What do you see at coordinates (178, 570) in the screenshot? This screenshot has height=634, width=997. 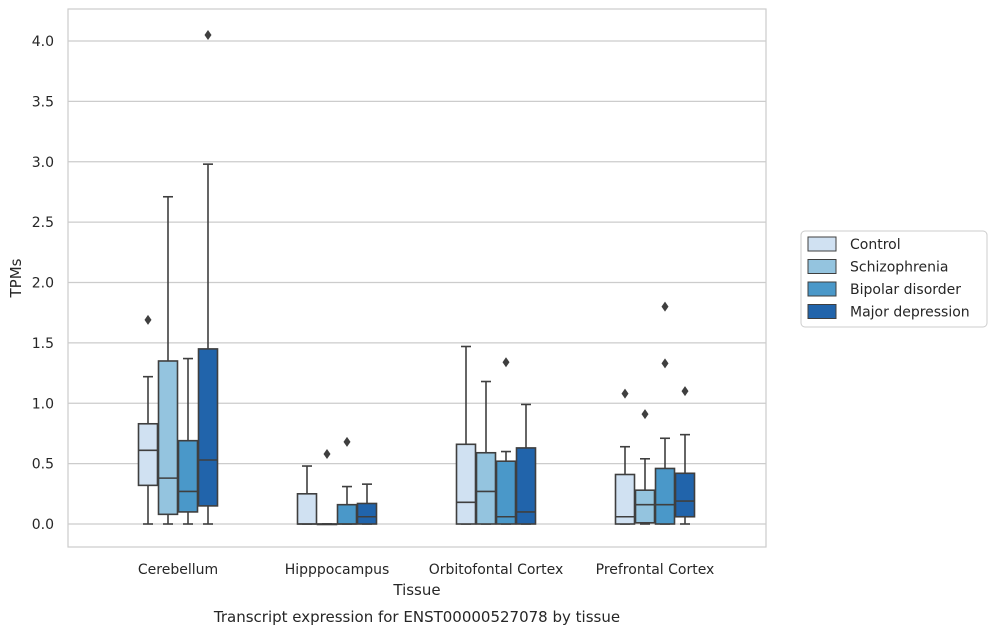 I see `x-tick-label: Cerebellum` at bounding box center [178, 570].